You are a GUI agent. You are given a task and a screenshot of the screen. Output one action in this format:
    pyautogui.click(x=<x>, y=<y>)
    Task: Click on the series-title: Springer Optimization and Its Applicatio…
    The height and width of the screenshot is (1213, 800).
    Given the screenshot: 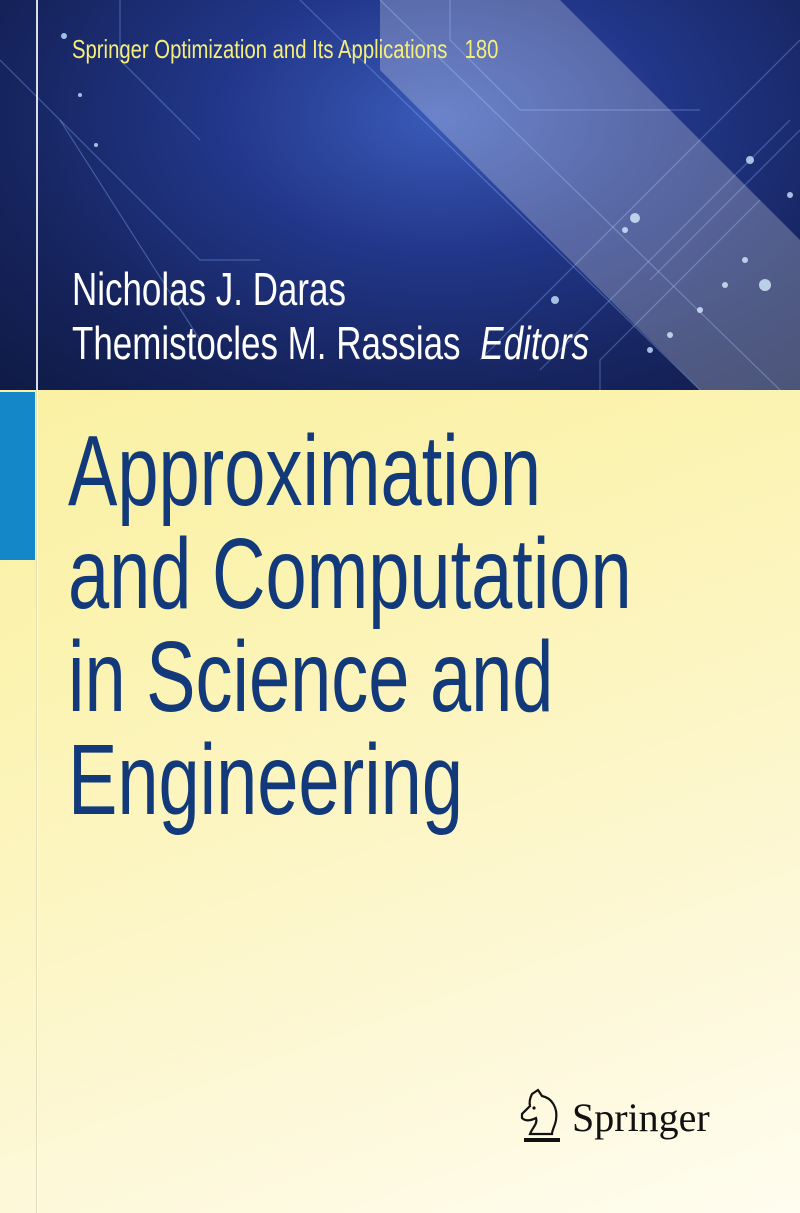 What is the action you would take?
    pyautogui.click(x=285, y=49)
    